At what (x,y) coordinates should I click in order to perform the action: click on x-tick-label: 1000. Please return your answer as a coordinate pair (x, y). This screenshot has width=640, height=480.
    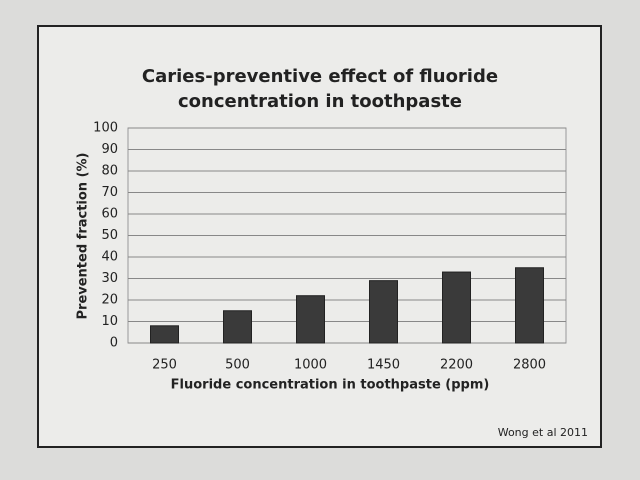
    Looking at the image, I should click on (310, 365).